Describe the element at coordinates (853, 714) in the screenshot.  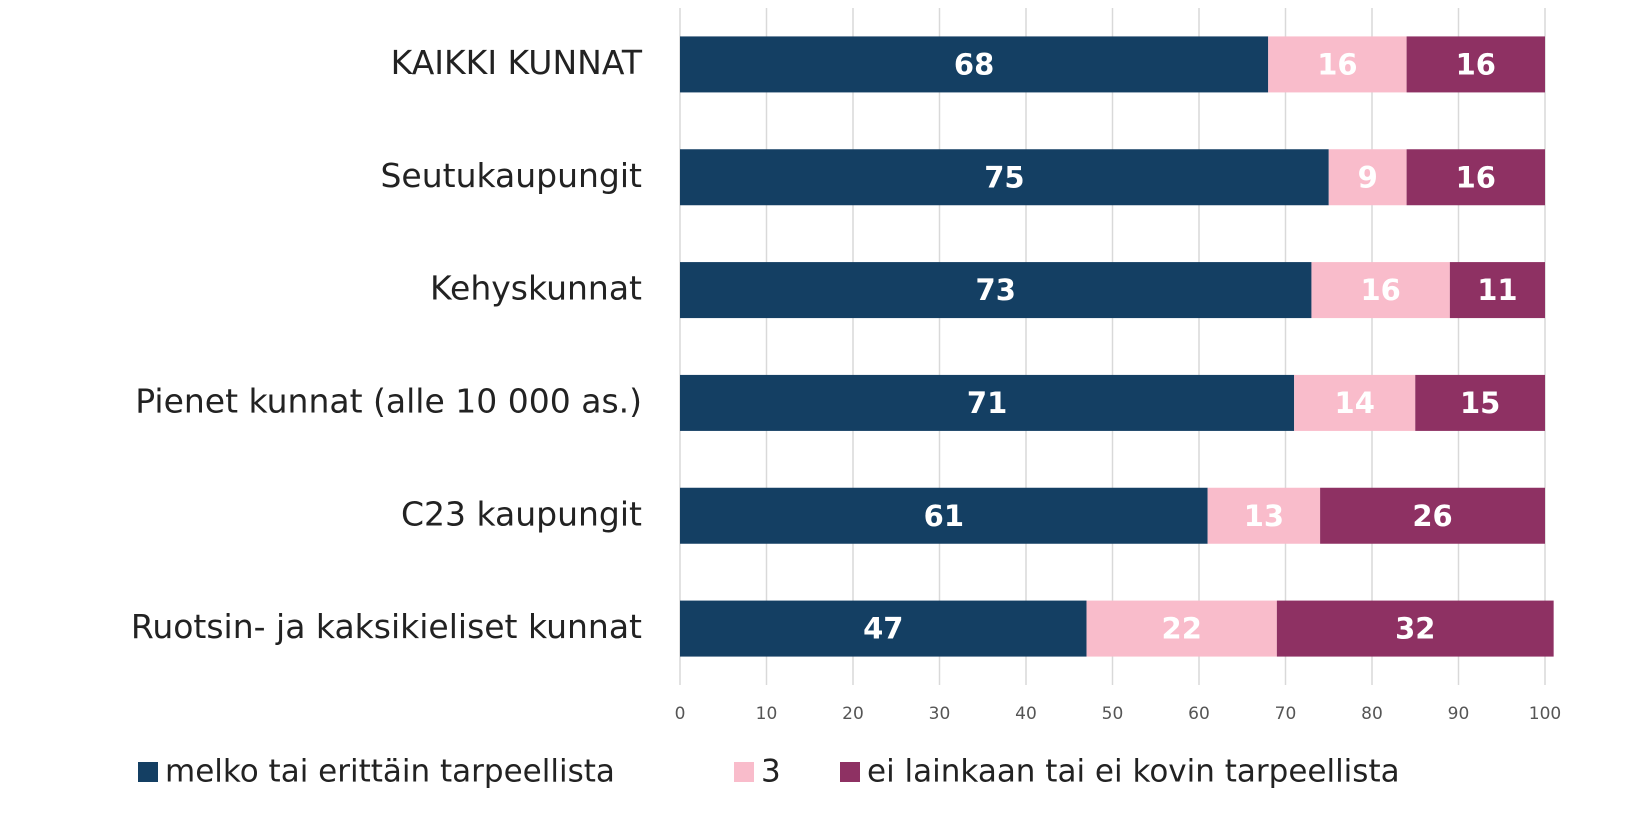
I see `x-tick-label: 20` at that location.